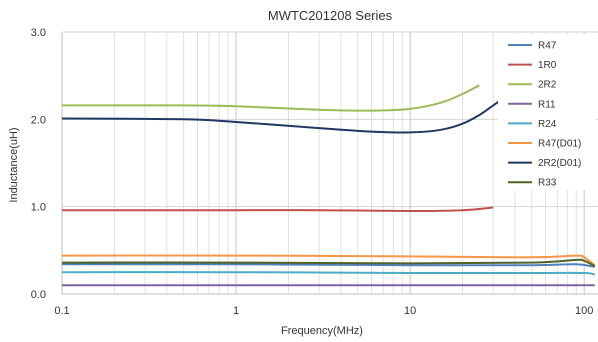  Describe the element at coordinates (270, 98) in the screenshot. I see `series-line-2r2` at that location.